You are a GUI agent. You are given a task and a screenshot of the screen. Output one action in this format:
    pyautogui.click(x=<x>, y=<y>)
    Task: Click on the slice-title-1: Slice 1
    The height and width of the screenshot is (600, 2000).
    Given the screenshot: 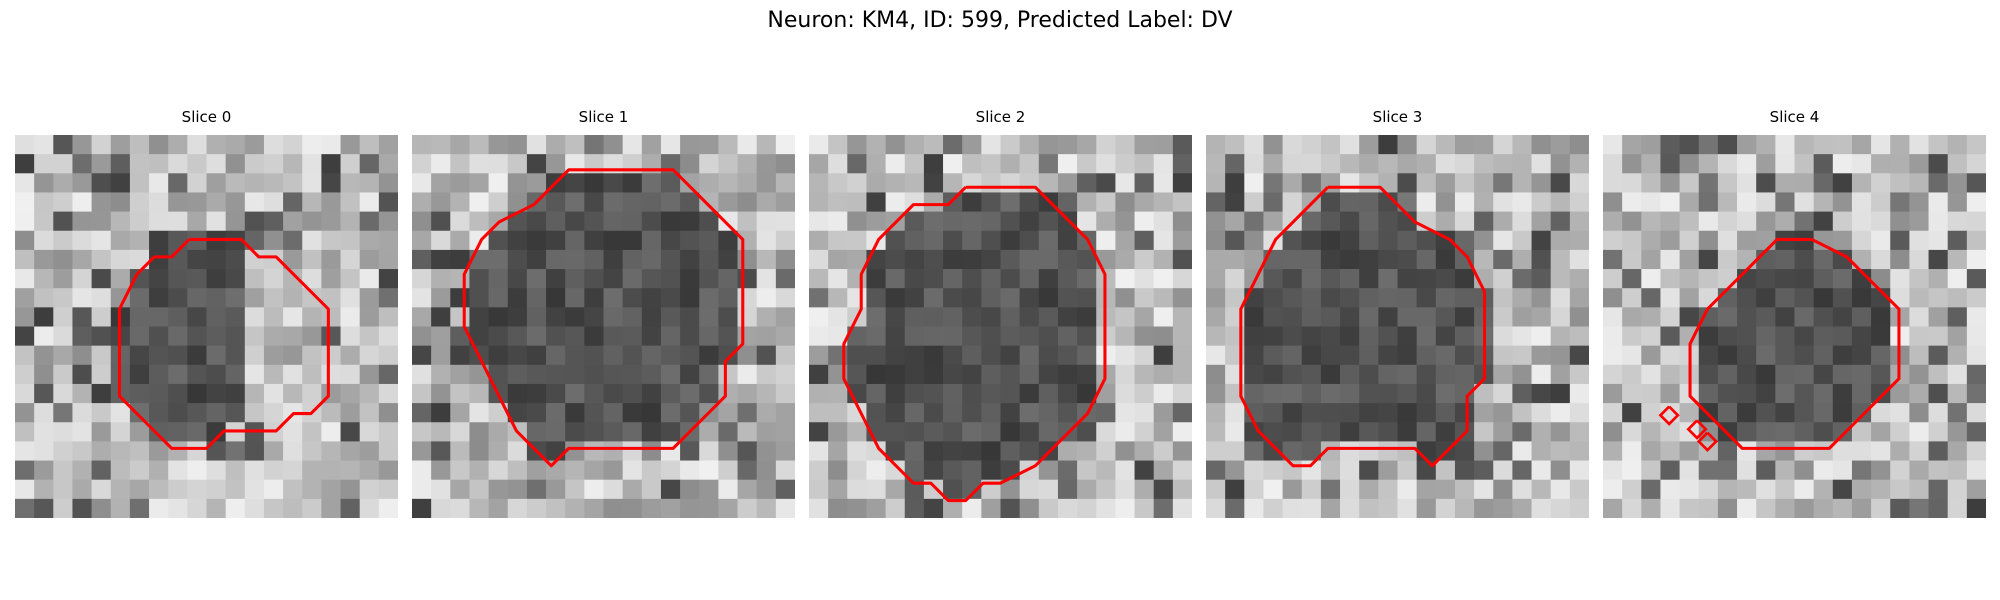 What is the action you would take?
    pyautogui.click(x=603, y=117)
    